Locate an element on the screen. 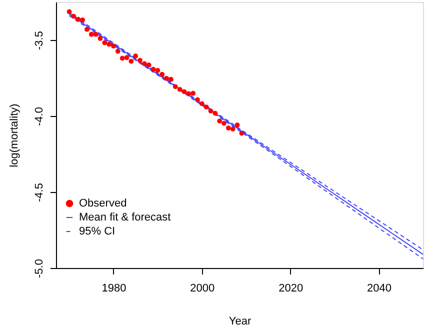 This screenshot has width=437, height=329. x-tick-label: 1980 is located at coordinates (114, 288).